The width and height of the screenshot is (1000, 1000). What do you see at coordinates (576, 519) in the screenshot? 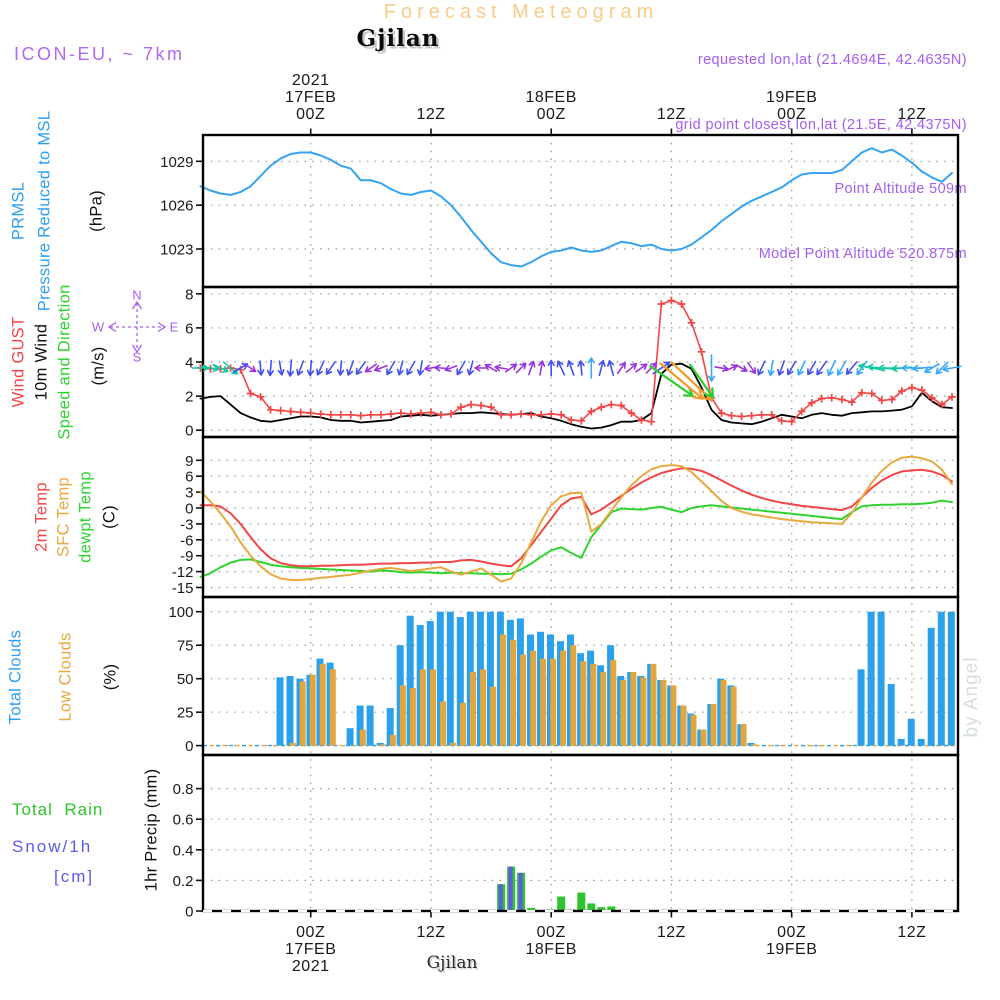
I see `temperature-series` at bounding box center [576, 519].